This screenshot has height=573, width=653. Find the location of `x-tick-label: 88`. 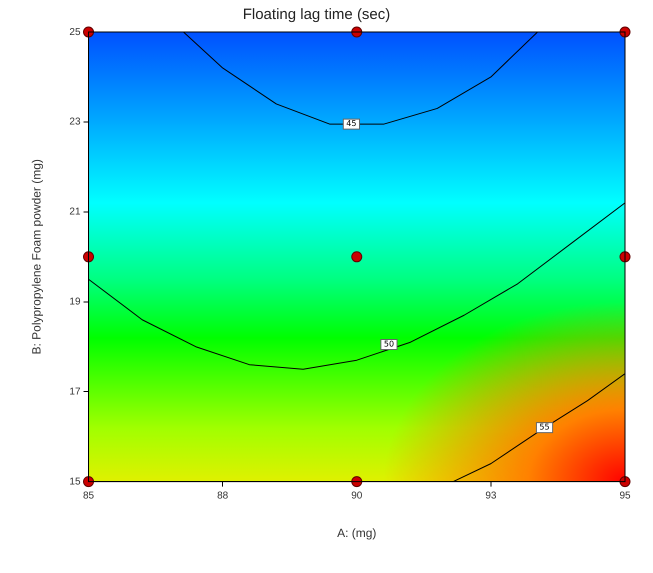

x-tick-label: 88 is located at coordinates (223, 496).